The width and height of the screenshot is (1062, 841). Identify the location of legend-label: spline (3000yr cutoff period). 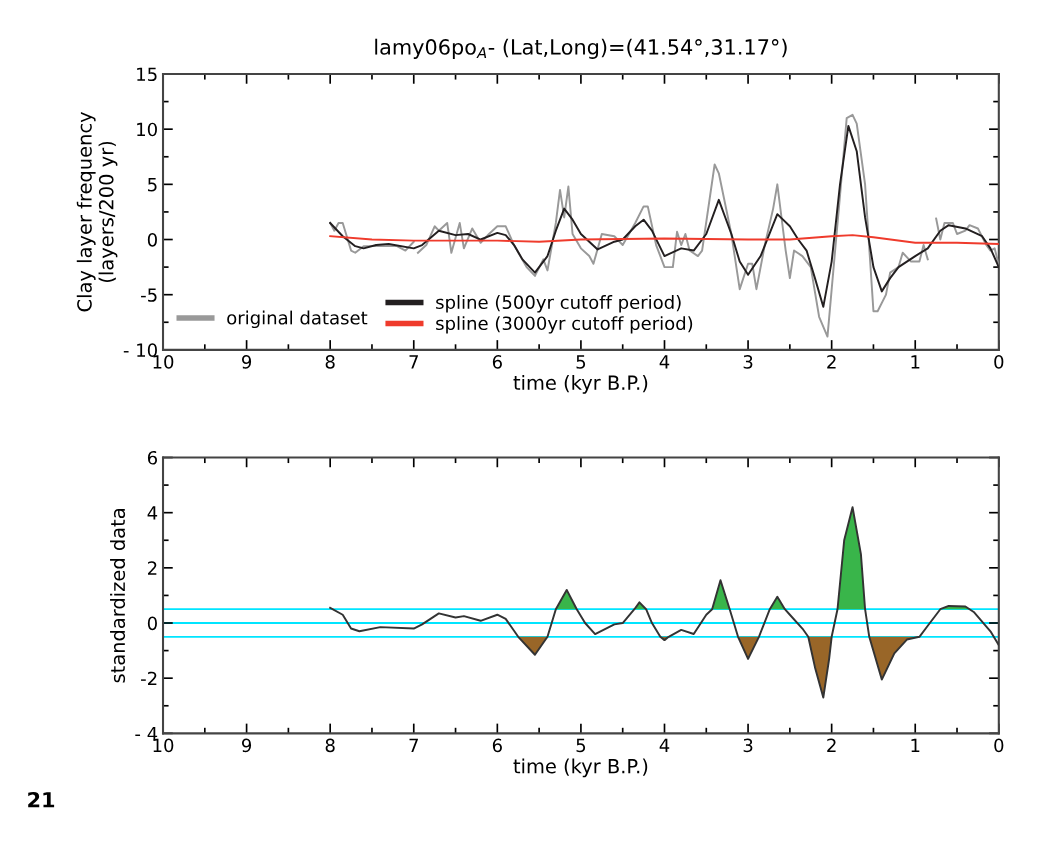
(564, 325).